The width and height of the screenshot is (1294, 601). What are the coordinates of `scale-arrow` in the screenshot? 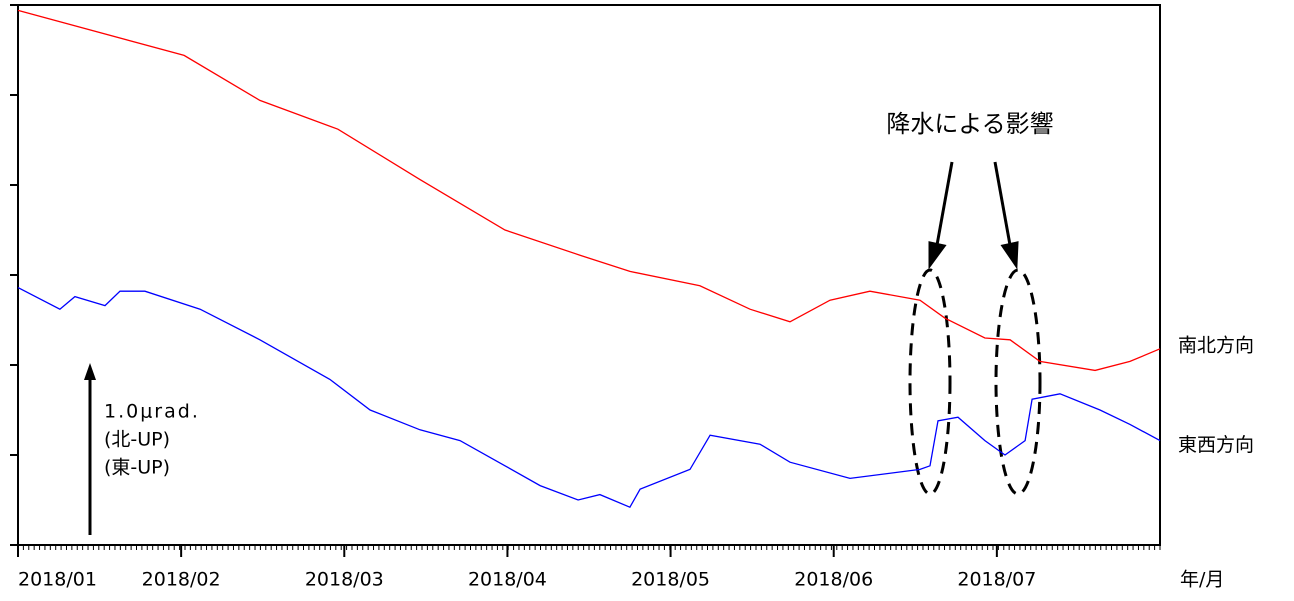 It's located at (90, 449).